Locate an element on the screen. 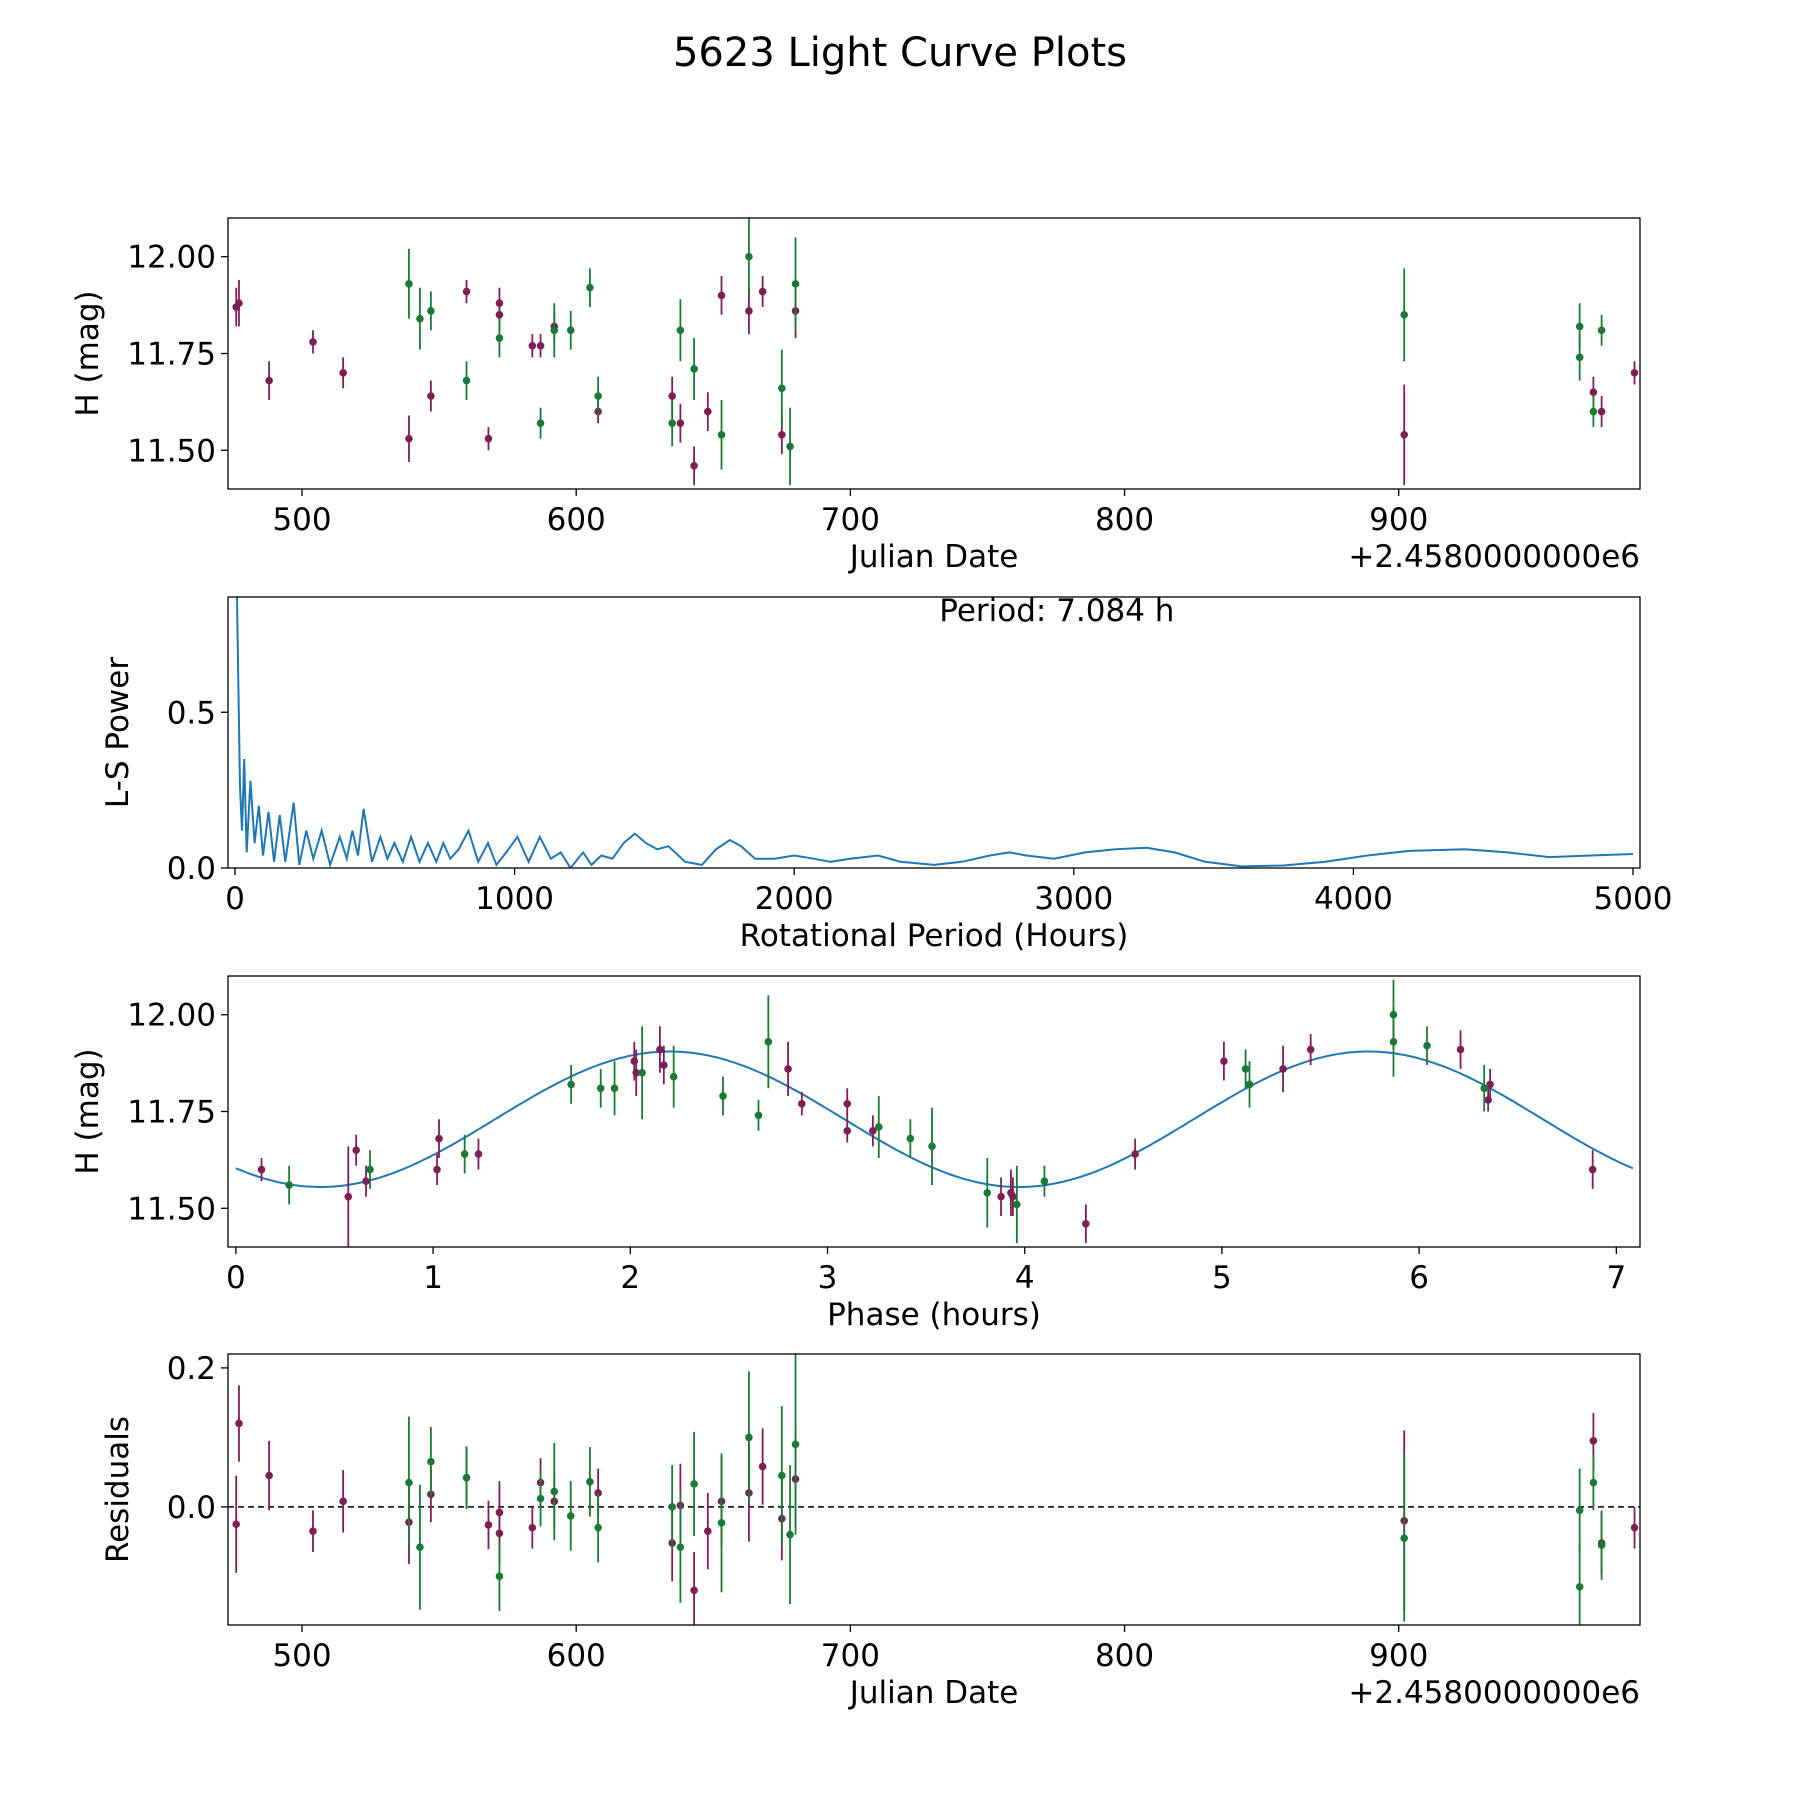  lightcurve-ytick-label: 11.50 is located at coordinates (171, 451).